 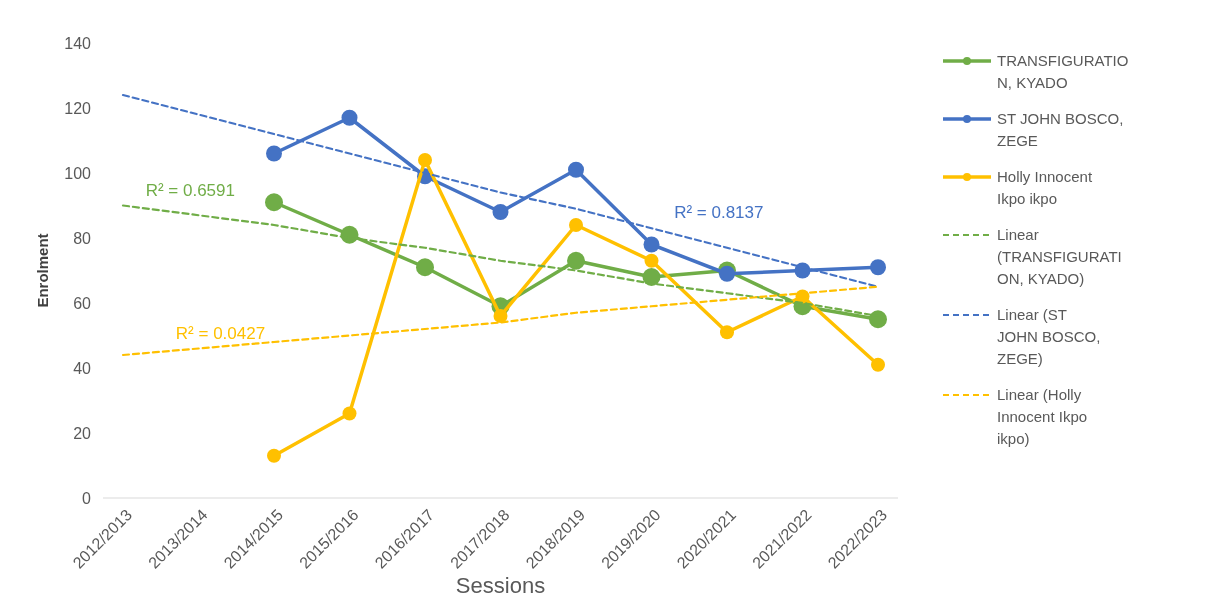 What do you see at coordinates (82, 303) in the screenshot?
I see `y-tick-label: 60` at bounding box center [82, 303].